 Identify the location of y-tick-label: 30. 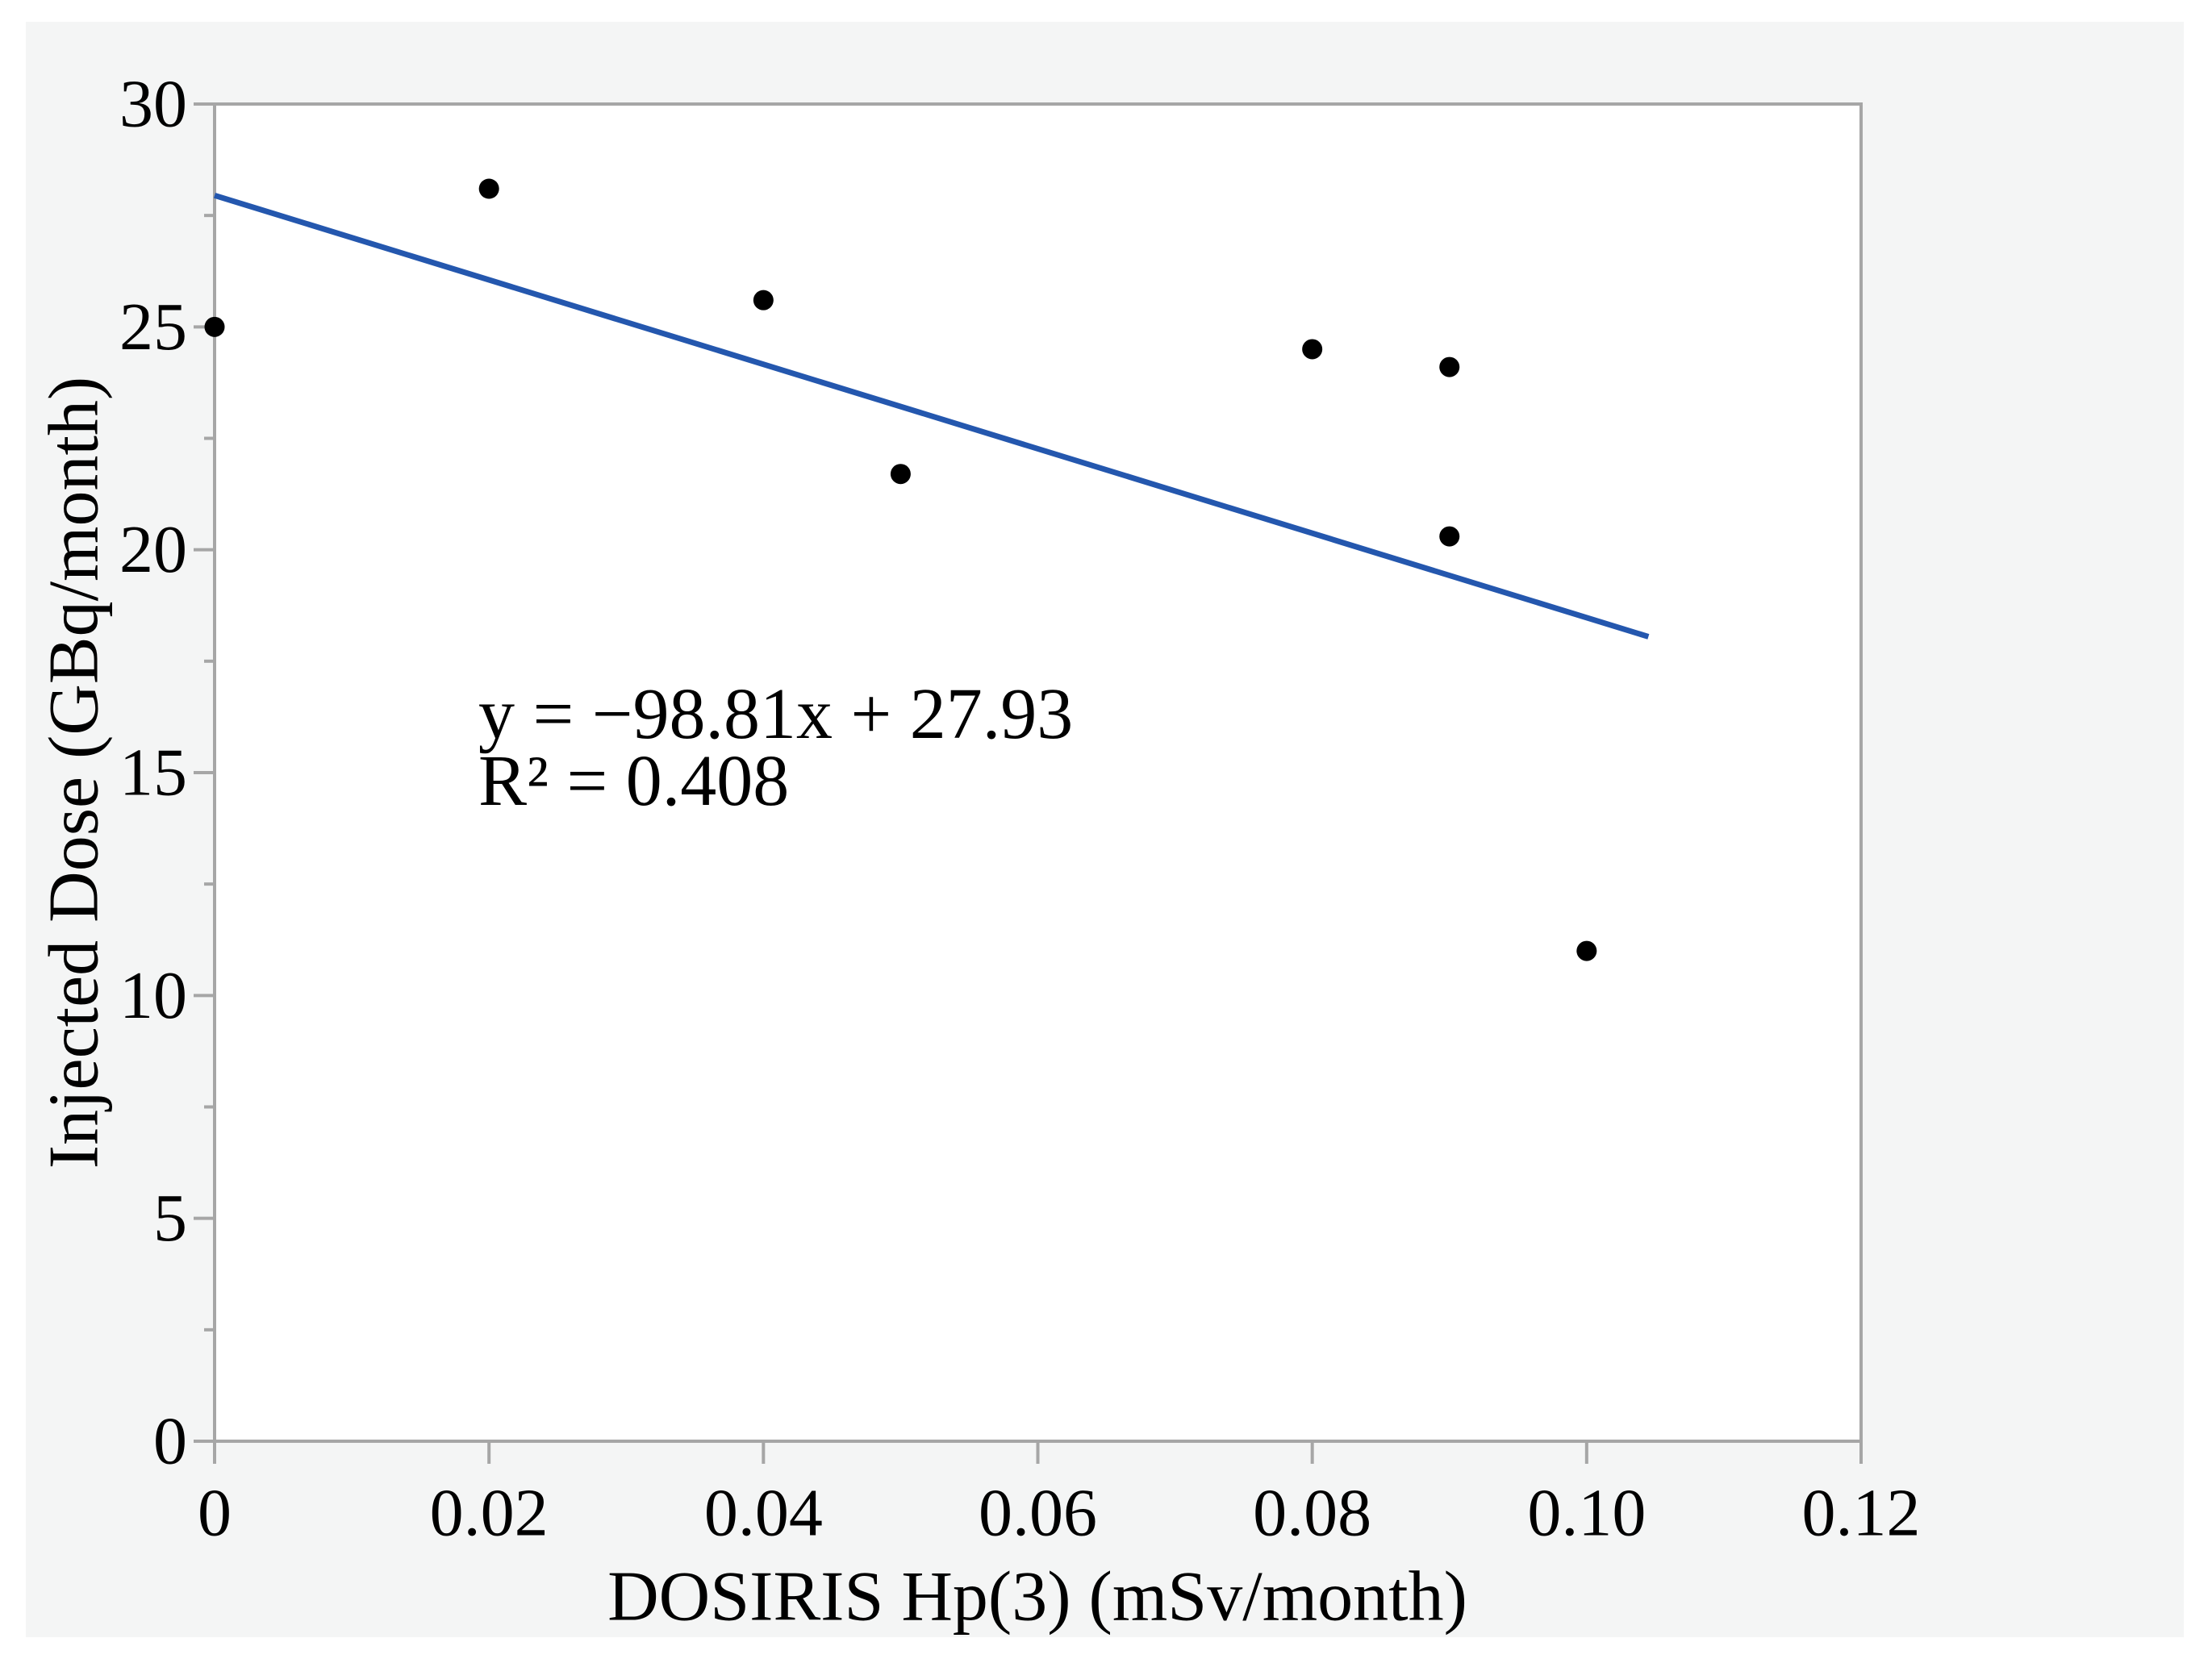
(153, 104).